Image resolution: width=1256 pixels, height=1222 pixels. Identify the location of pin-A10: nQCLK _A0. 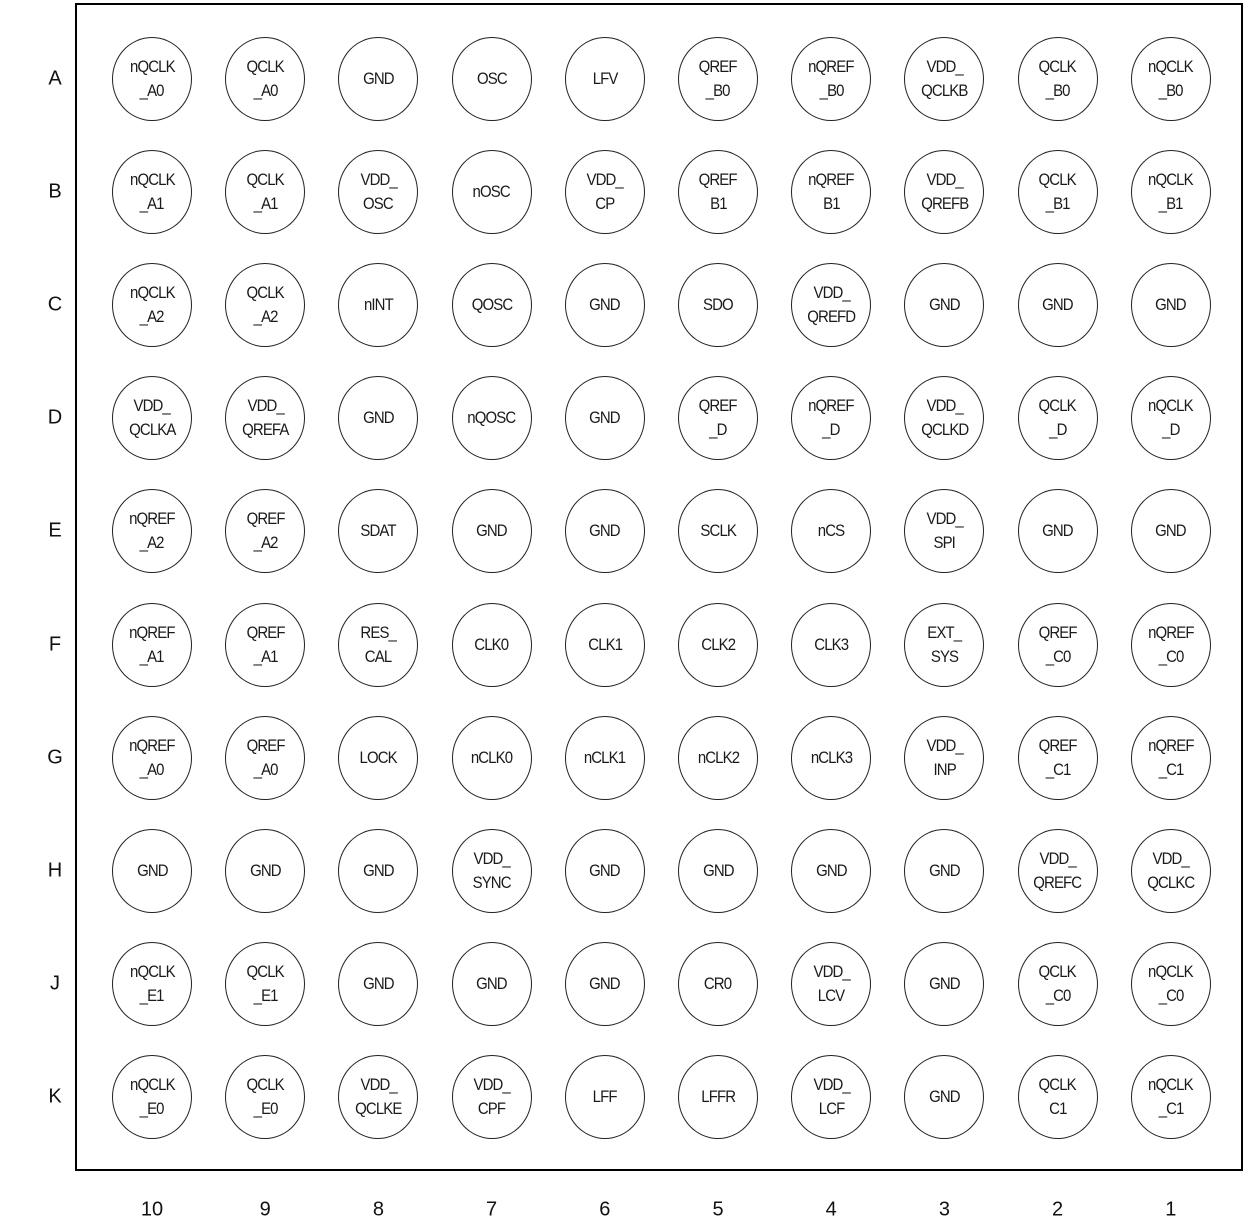
(152, 79).